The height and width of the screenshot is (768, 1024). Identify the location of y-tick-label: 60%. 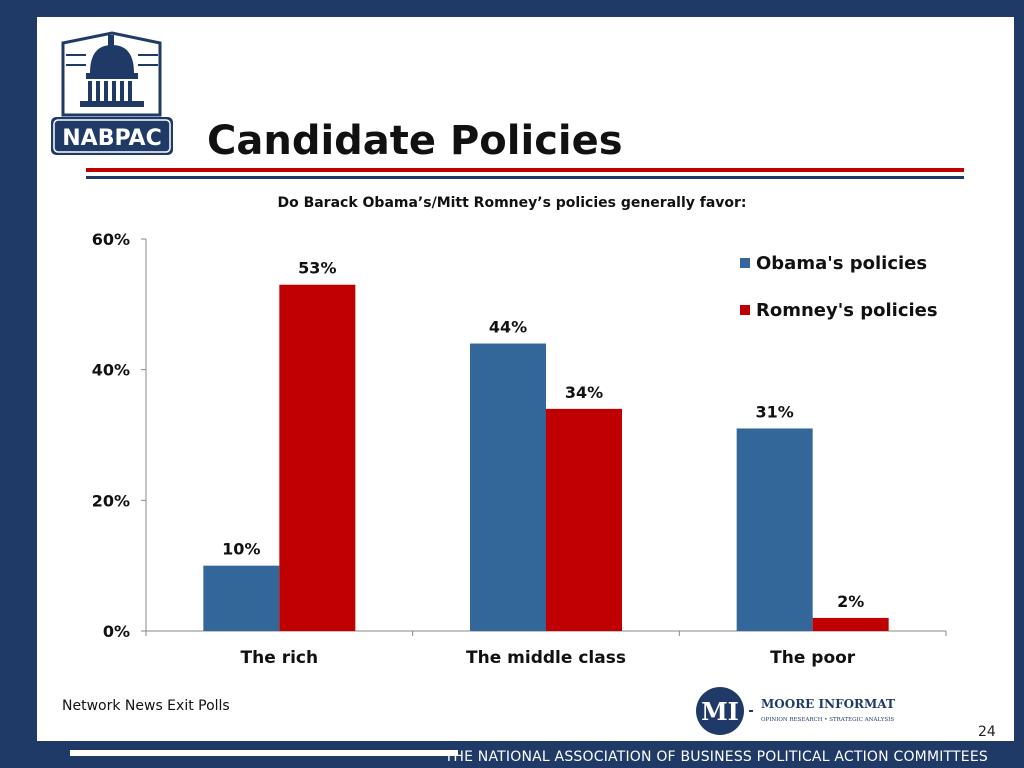
(111, 239).